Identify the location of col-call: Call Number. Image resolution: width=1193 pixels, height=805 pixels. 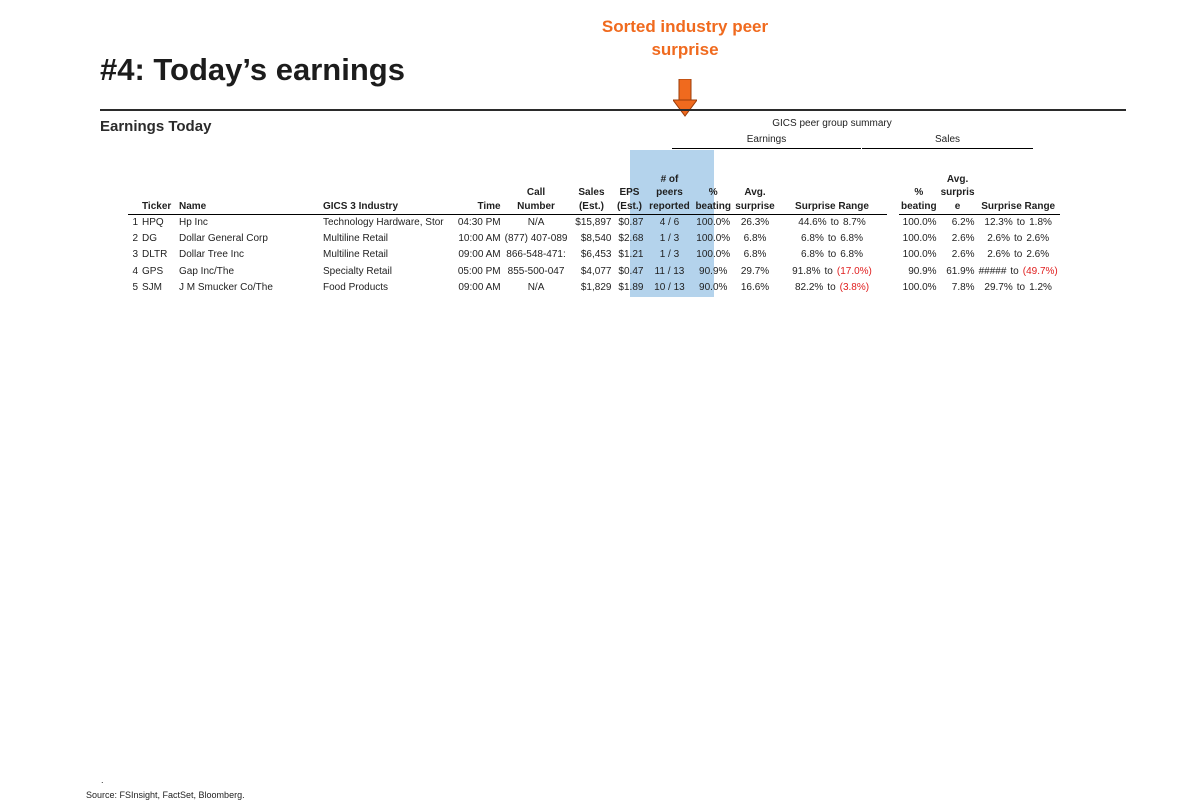
(536, 191).